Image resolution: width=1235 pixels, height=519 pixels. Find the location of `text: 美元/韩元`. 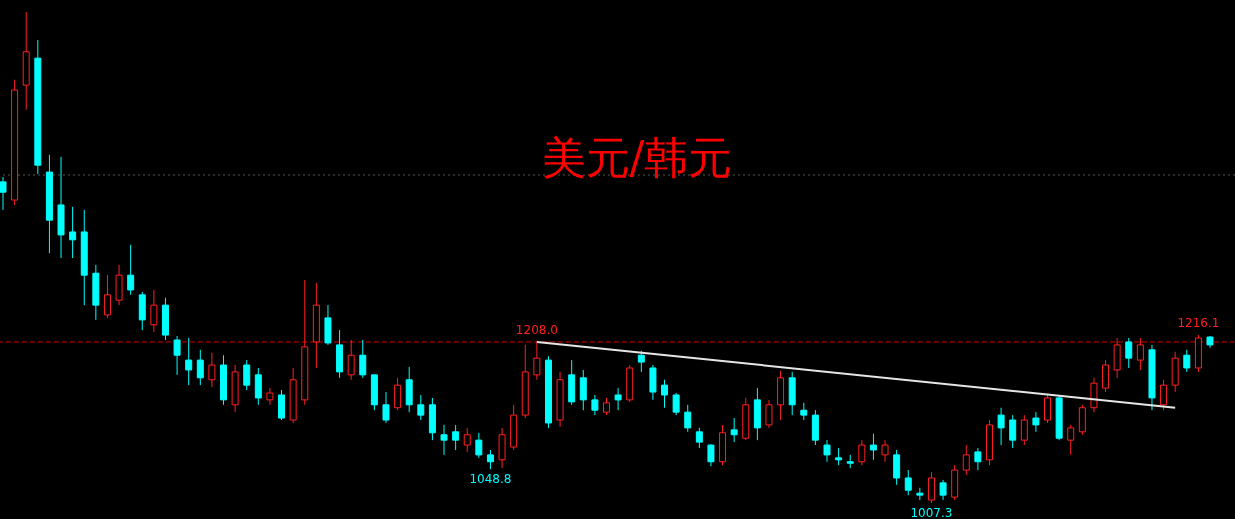

text: 美元/韩元 is located at coordinates (637, 157).